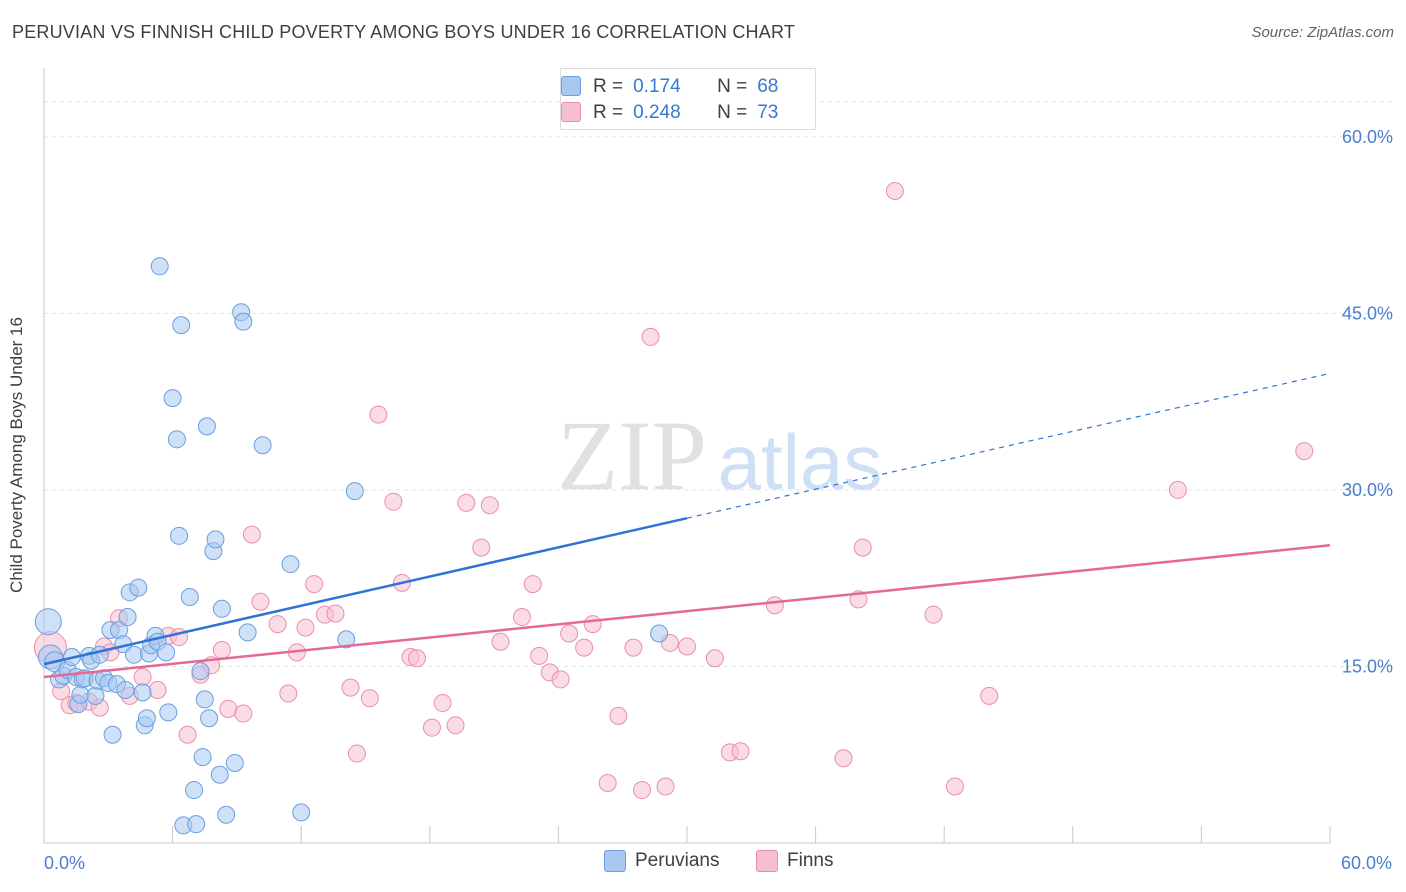 This screenshot has width=1406, height=892. Describe the element at coordinates (670, 113) in the screenshot. I see `stats-row-finns: R = 0.248 N = 73` at that location.